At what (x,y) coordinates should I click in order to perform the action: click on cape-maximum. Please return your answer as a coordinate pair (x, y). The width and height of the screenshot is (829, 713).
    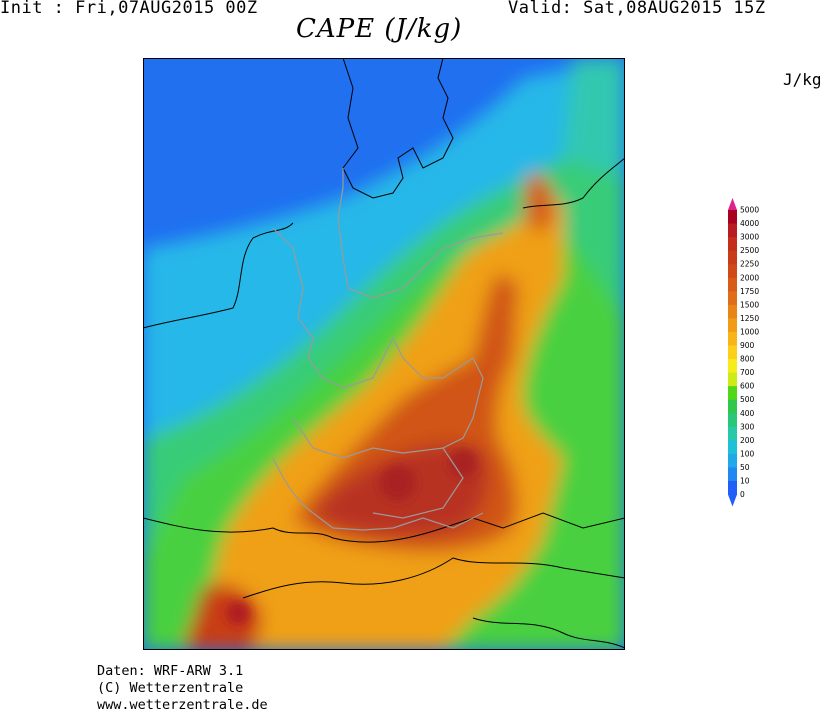
    Looking at the image, I should click on (398, 483).